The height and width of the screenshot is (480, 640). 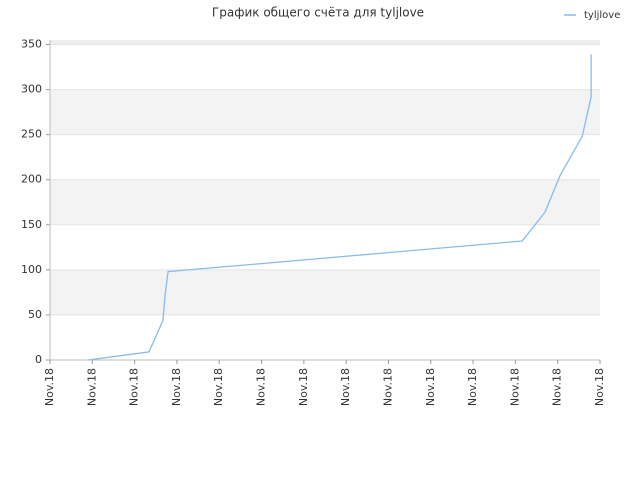 What do you see at coordinates (35, 314) in the screenshot?
I see `y-tick-label: 50` at bounding box center [35, 314].